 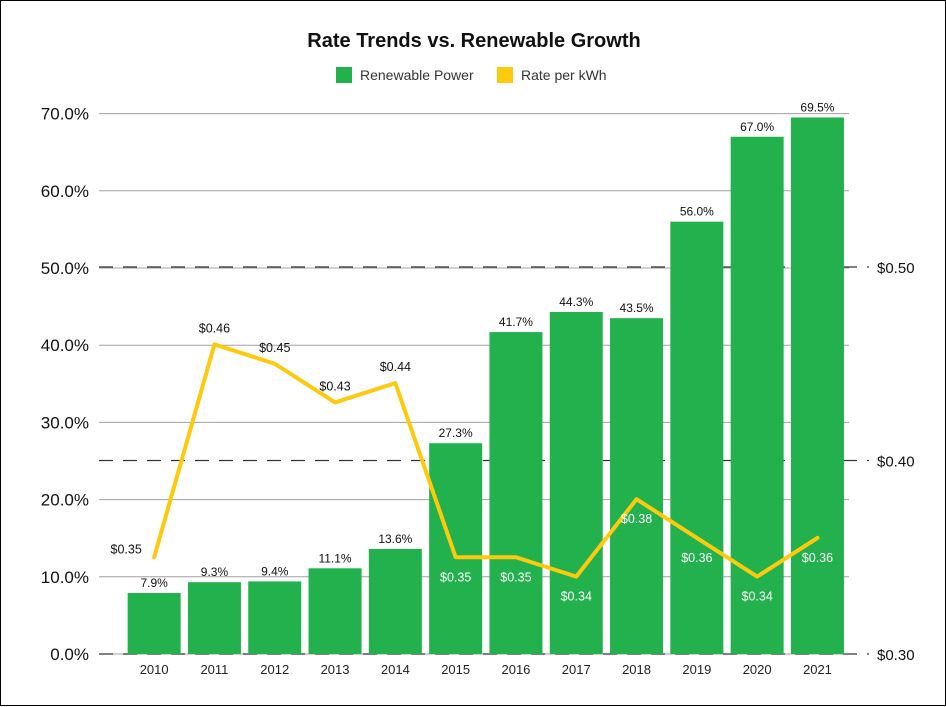 I want to click on x-tick-label: 2012, so click(x=274, y=669).